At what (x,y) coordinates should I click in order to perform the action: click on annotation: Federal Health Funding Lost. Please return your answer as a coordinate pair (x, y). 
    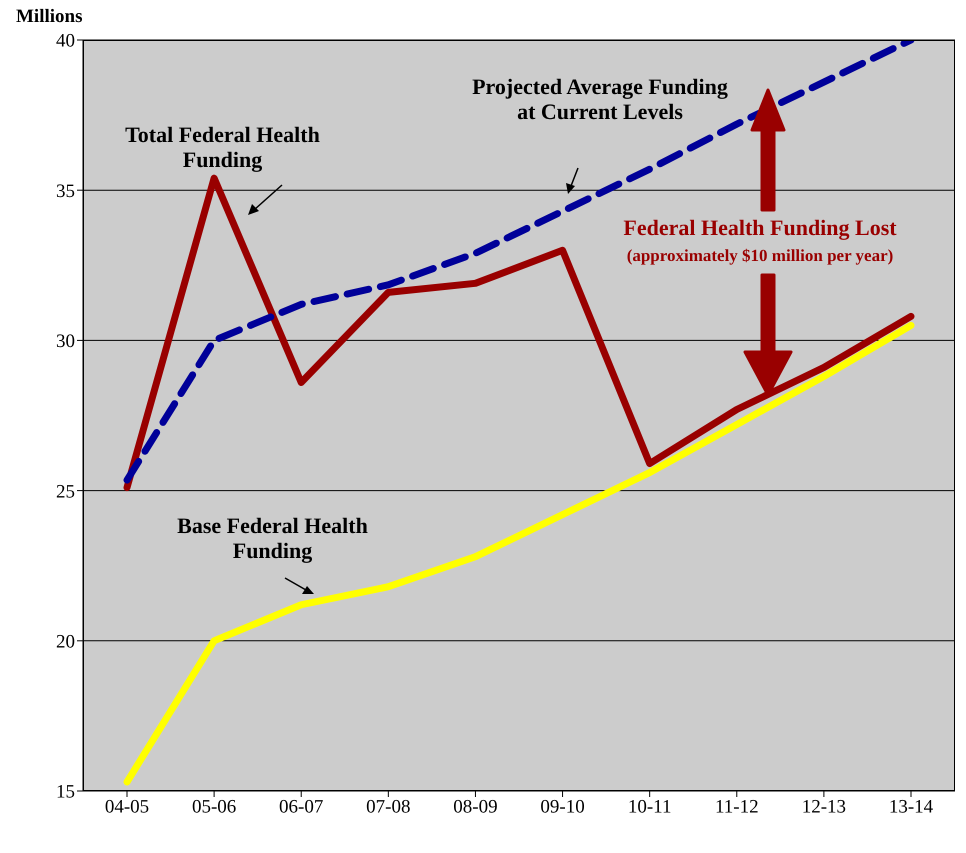
    Looking at the image, I should click on (760, 227).